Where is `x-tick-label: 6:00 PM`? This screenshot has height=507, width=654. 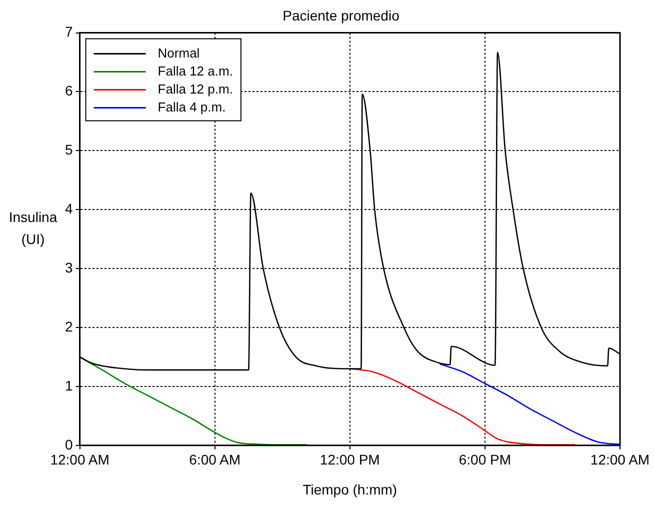 x-tick-label: 6:00 PM is located at coordinates (485, 460).